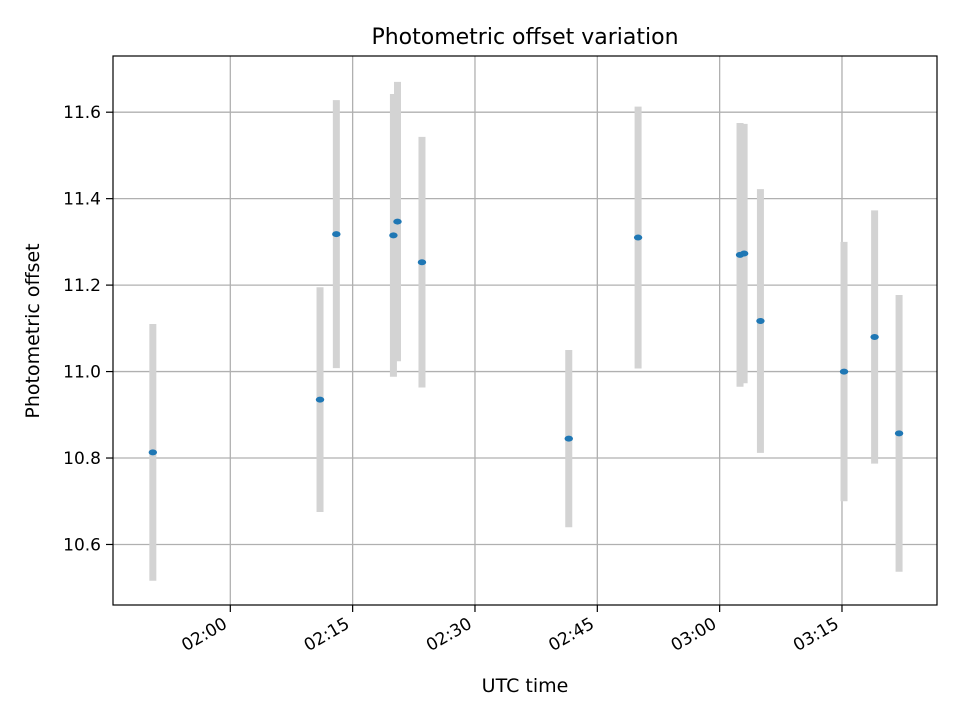 This screenshot has width=960, height=720. What do you see at coordinates (88, 329) in the screenshot?
I see `y-axis: 10.6 10.8 11.0 11.2 11.4 11.6` at bounding box center [88, 329].